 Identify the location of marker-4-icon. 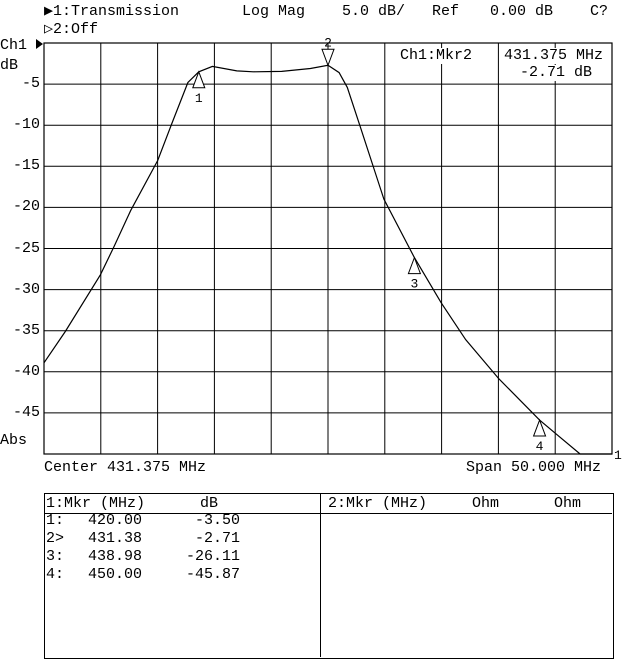
(539, 427).